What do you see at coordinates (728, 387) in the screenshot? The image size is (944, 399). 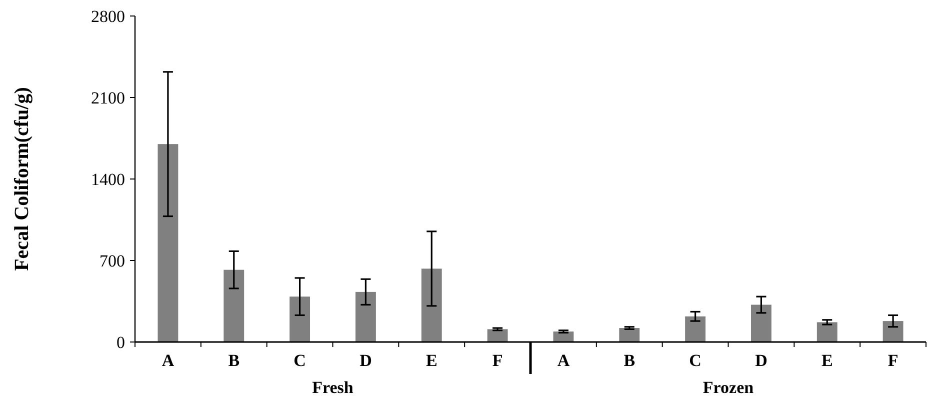 I see `text: Frozen` at bounding box center [728, 387].